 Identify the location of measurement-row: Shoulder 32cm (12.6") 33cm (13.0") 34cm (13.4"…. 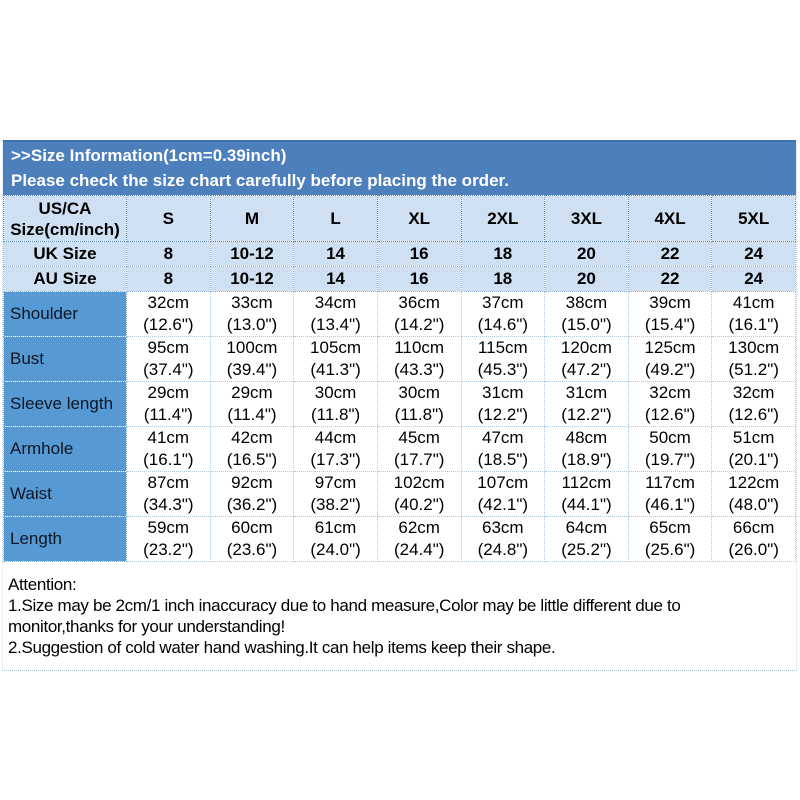
(399, 314).